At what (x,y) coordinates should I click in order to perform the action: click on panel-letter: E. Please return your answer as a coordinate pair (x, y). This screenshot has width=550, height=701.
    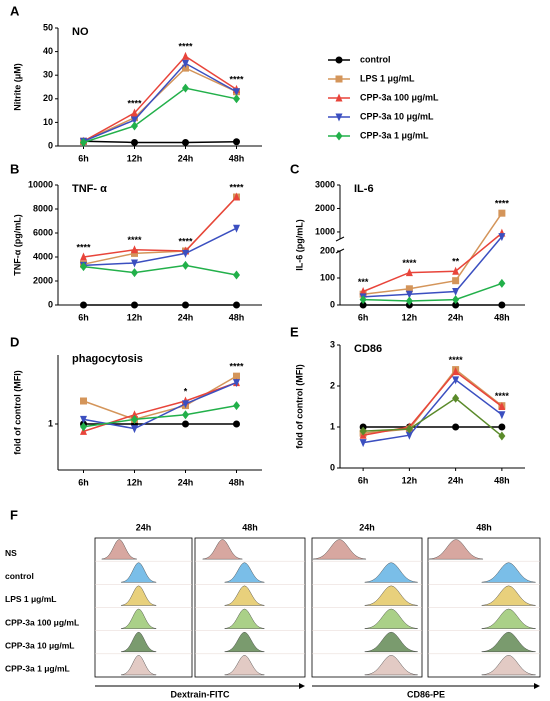
    Looking at the image, I should click on (294, 331).